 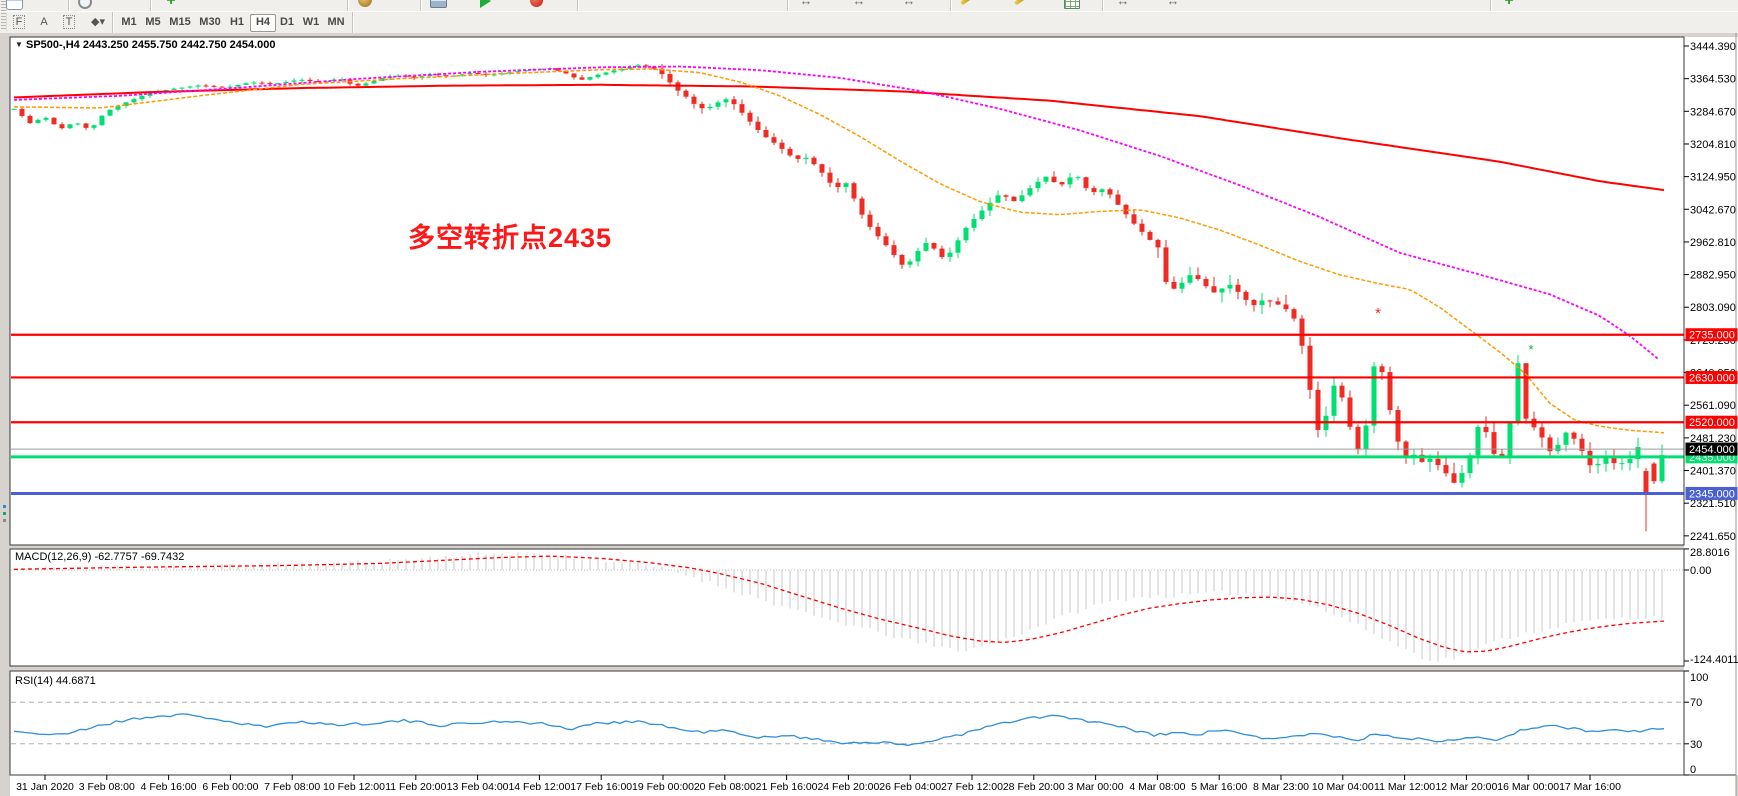 What do you see at coordinates (1699, 678) in the screenshot?
I see `rsi-axis-label: 100` at bounding box center [1699, 678].